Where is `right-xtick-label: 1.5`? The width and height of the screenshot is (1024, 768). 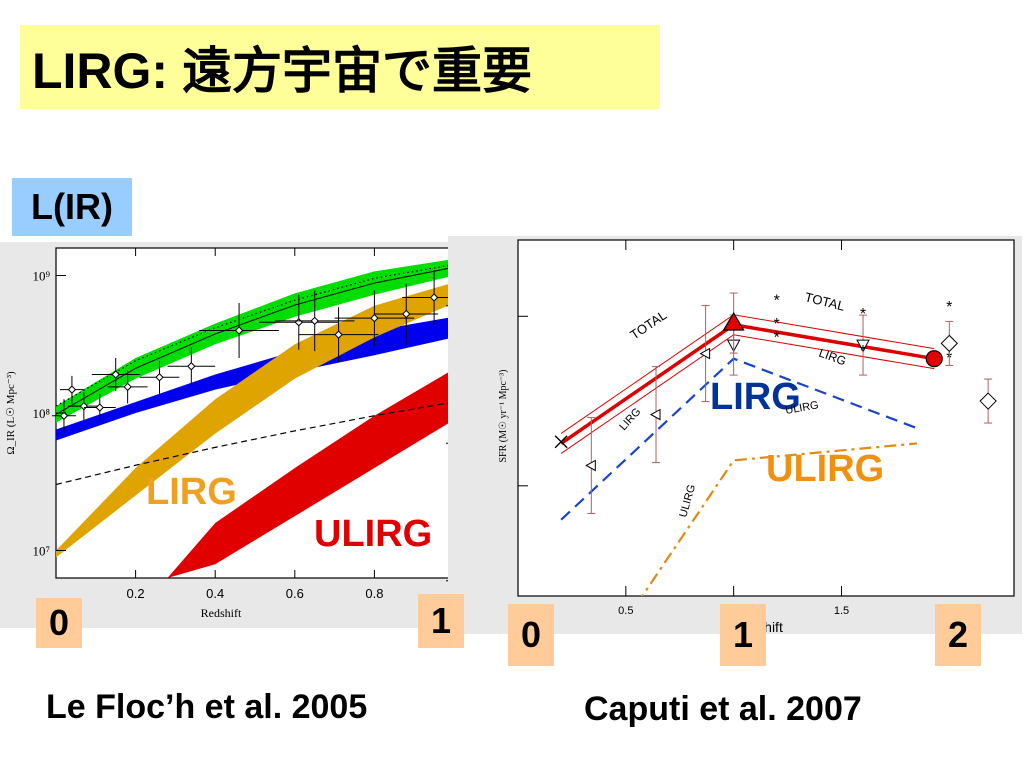 right-xtick-label: 1.5 is located at coordinates (841, 611).